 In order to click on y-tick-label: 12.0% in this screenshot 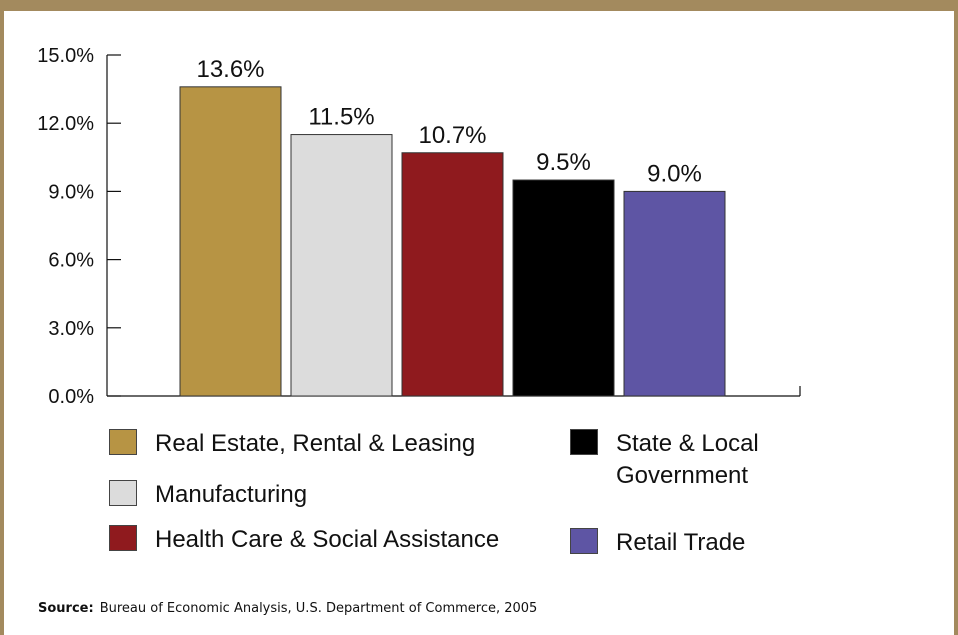, I will do `click(65, 124)`.